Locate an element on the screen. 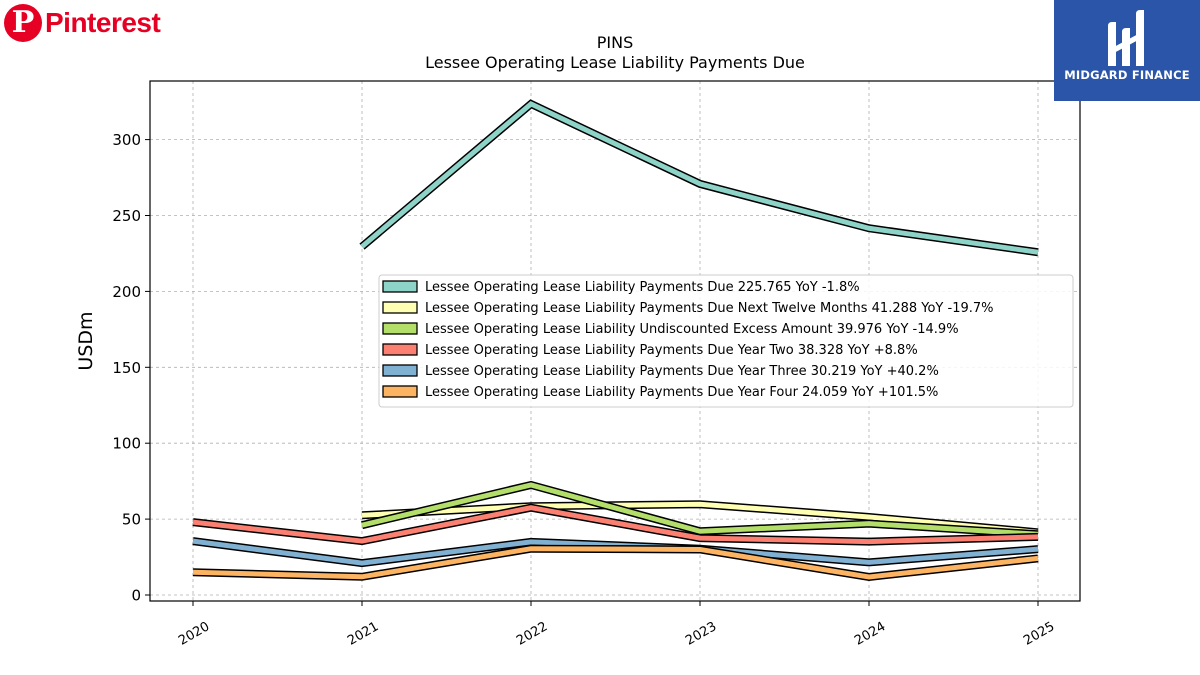  pinterest-wordmark: Pinterest is located at coordinates (103, 22).